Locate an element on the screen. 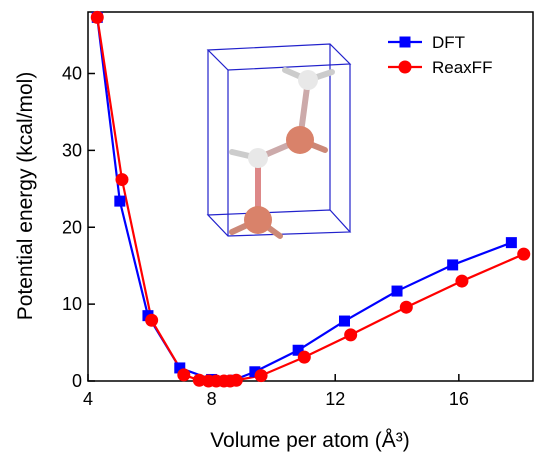 This screenshot has height=459, width=545. inset-box is located at coordinates (279, 57).